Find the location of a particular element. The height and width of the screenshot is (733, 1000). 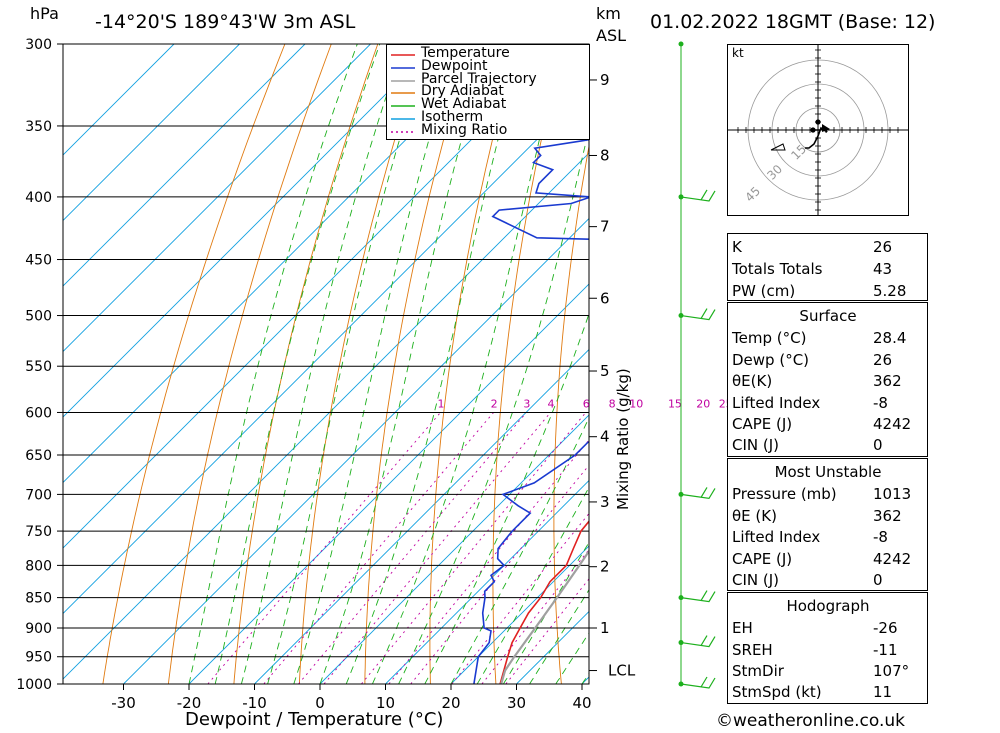

k-value: 26 is located at coordinates (883, 247).